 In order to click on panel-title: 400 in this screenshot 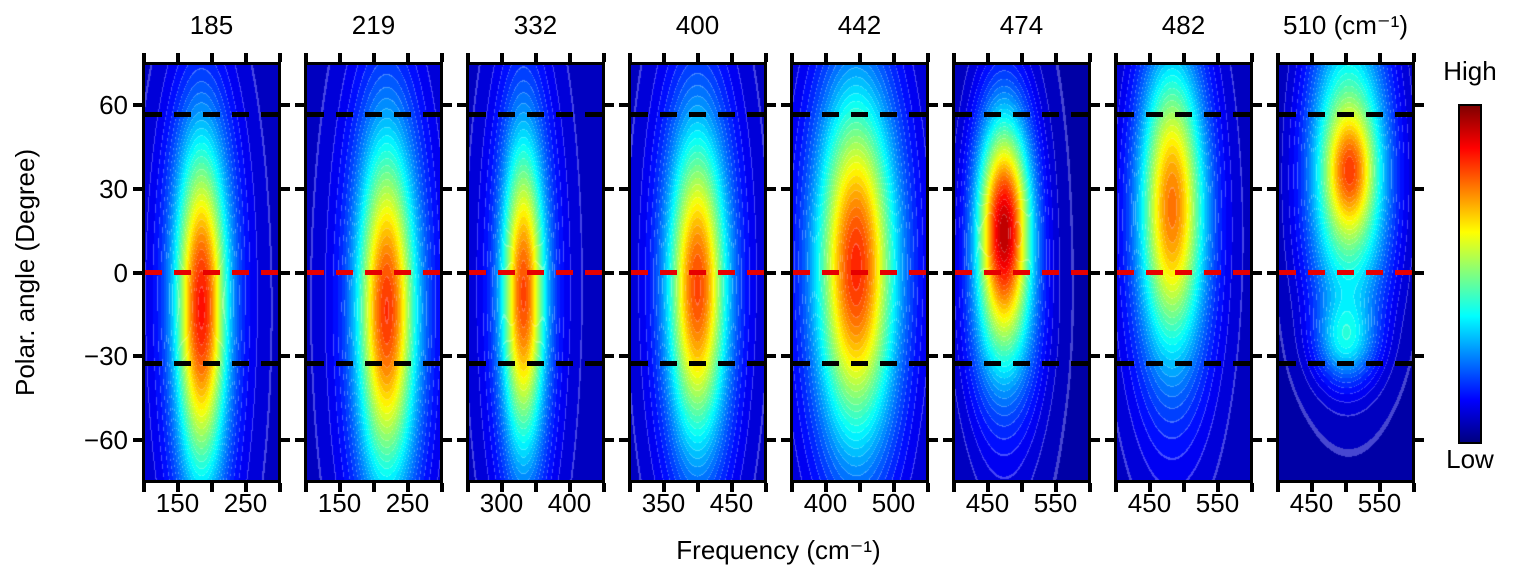, I will do `click(697, 25)`.